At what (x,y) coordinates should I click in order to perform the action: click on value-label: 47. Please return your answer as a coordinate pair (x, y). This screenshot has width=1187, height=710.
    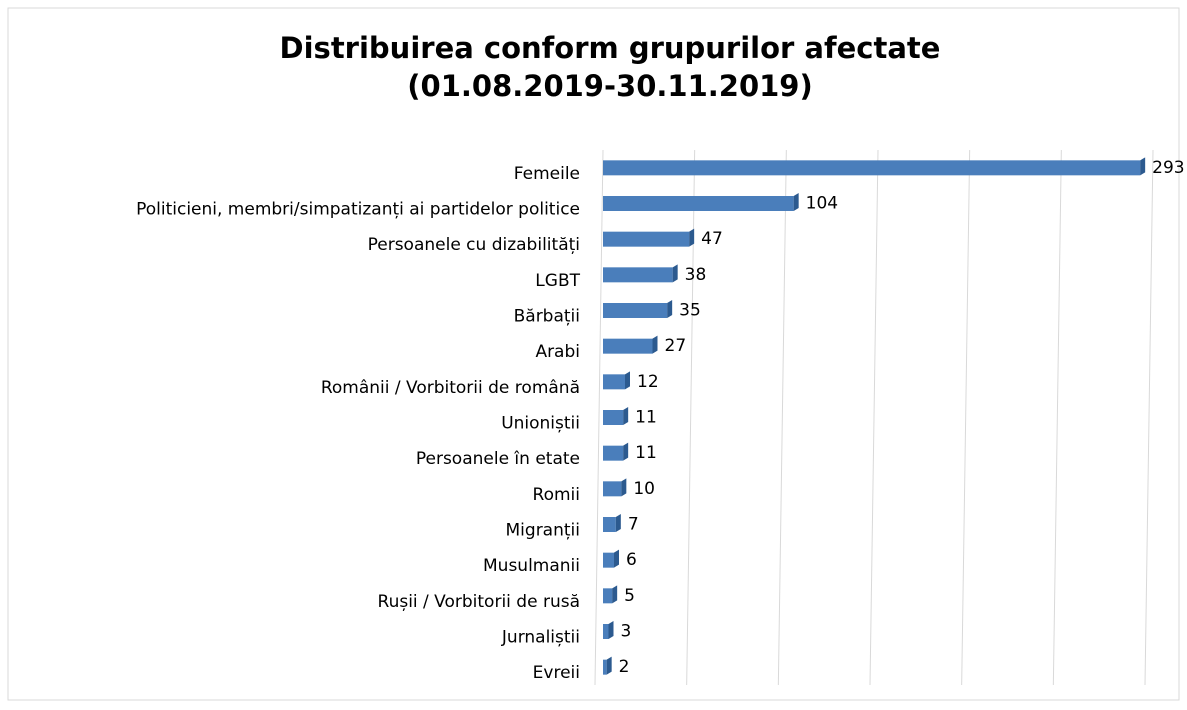
    Looking at the image, I should click on (712, 239).